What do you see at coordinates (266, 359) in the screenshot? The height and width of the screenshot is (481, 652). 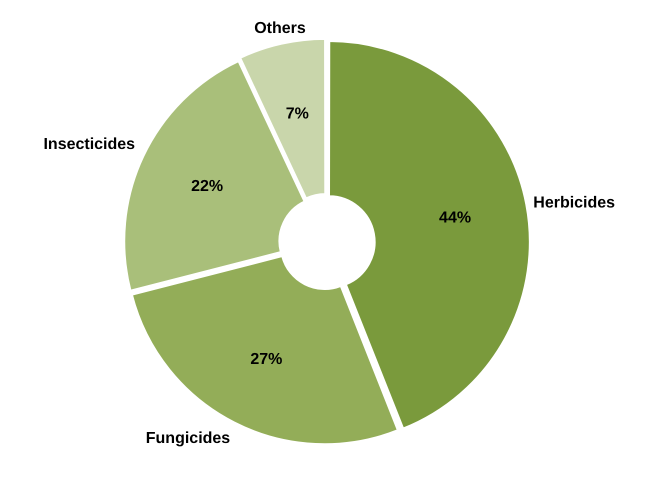 I see `data-label: 27%` at bounding box center [266, 359].